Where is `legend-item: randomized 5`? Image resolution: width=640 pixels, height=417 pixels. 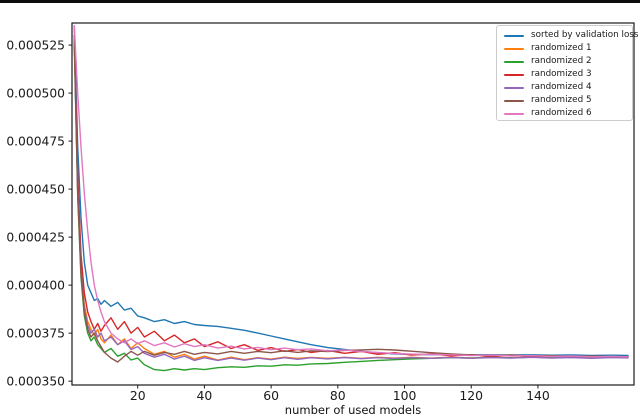 legend-item: randomized 5 is located at coordinates (564, 100).